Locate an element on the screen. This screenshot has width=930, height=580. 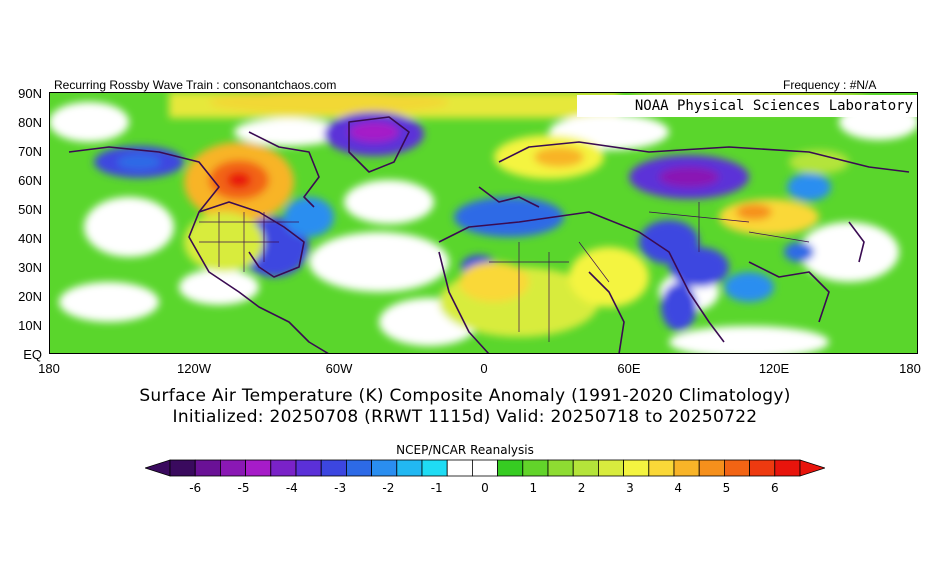
lon-label: 120W is located at coordinates (194, 368).